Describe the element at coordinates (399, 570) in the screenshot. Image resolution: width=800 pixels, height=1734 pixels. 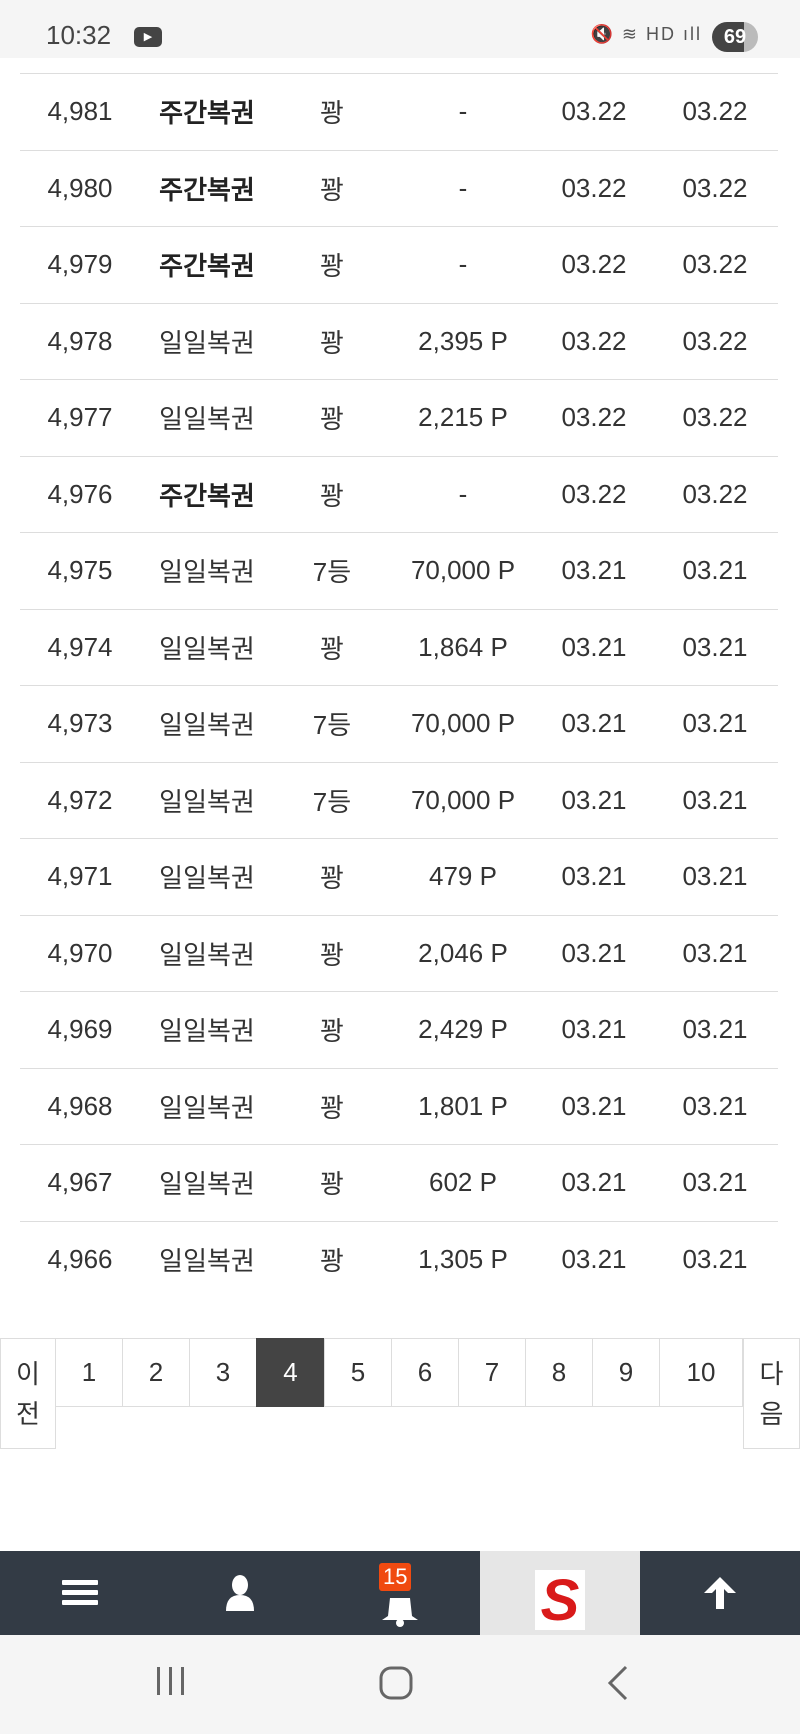
I see `table-row: 4,975 일일복권 7등 70,000 P 03.21 03.21` at that location.